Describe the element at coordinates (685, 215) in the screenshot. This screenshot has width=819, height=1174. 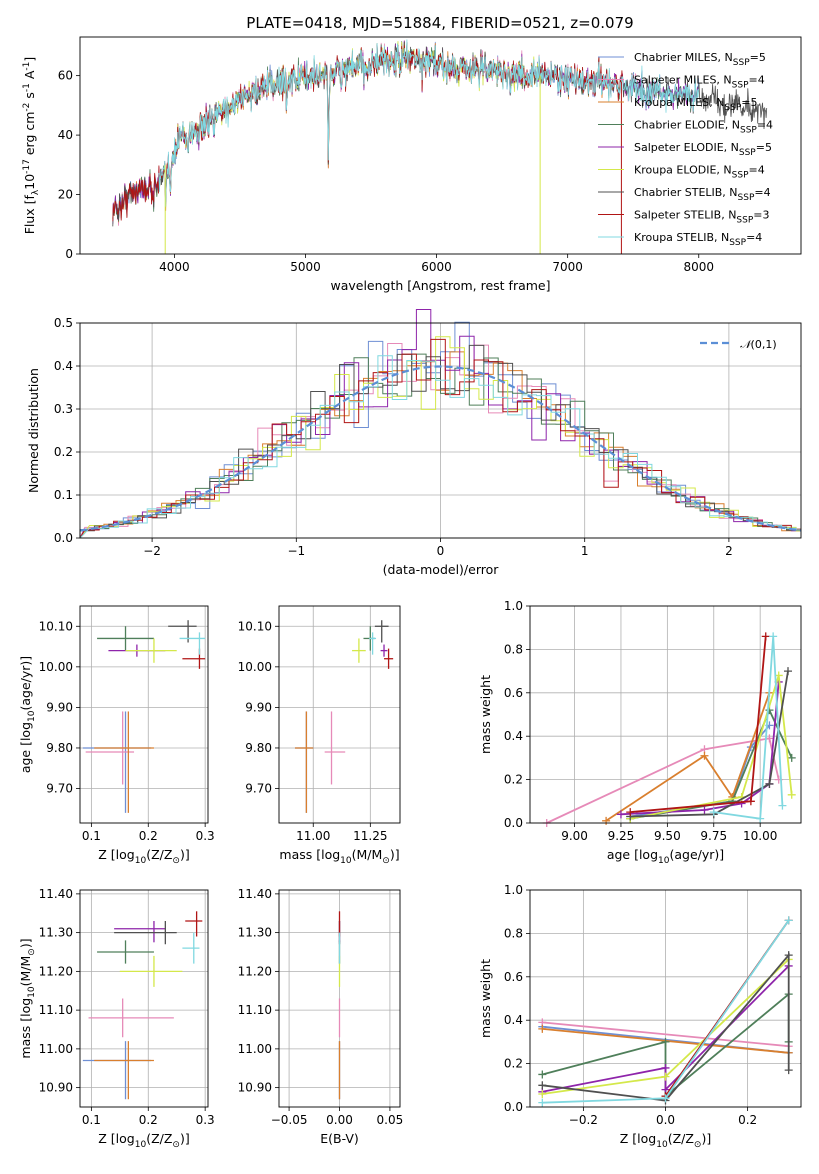
I see `label-text: Salpeter STELIB, N` at that location.